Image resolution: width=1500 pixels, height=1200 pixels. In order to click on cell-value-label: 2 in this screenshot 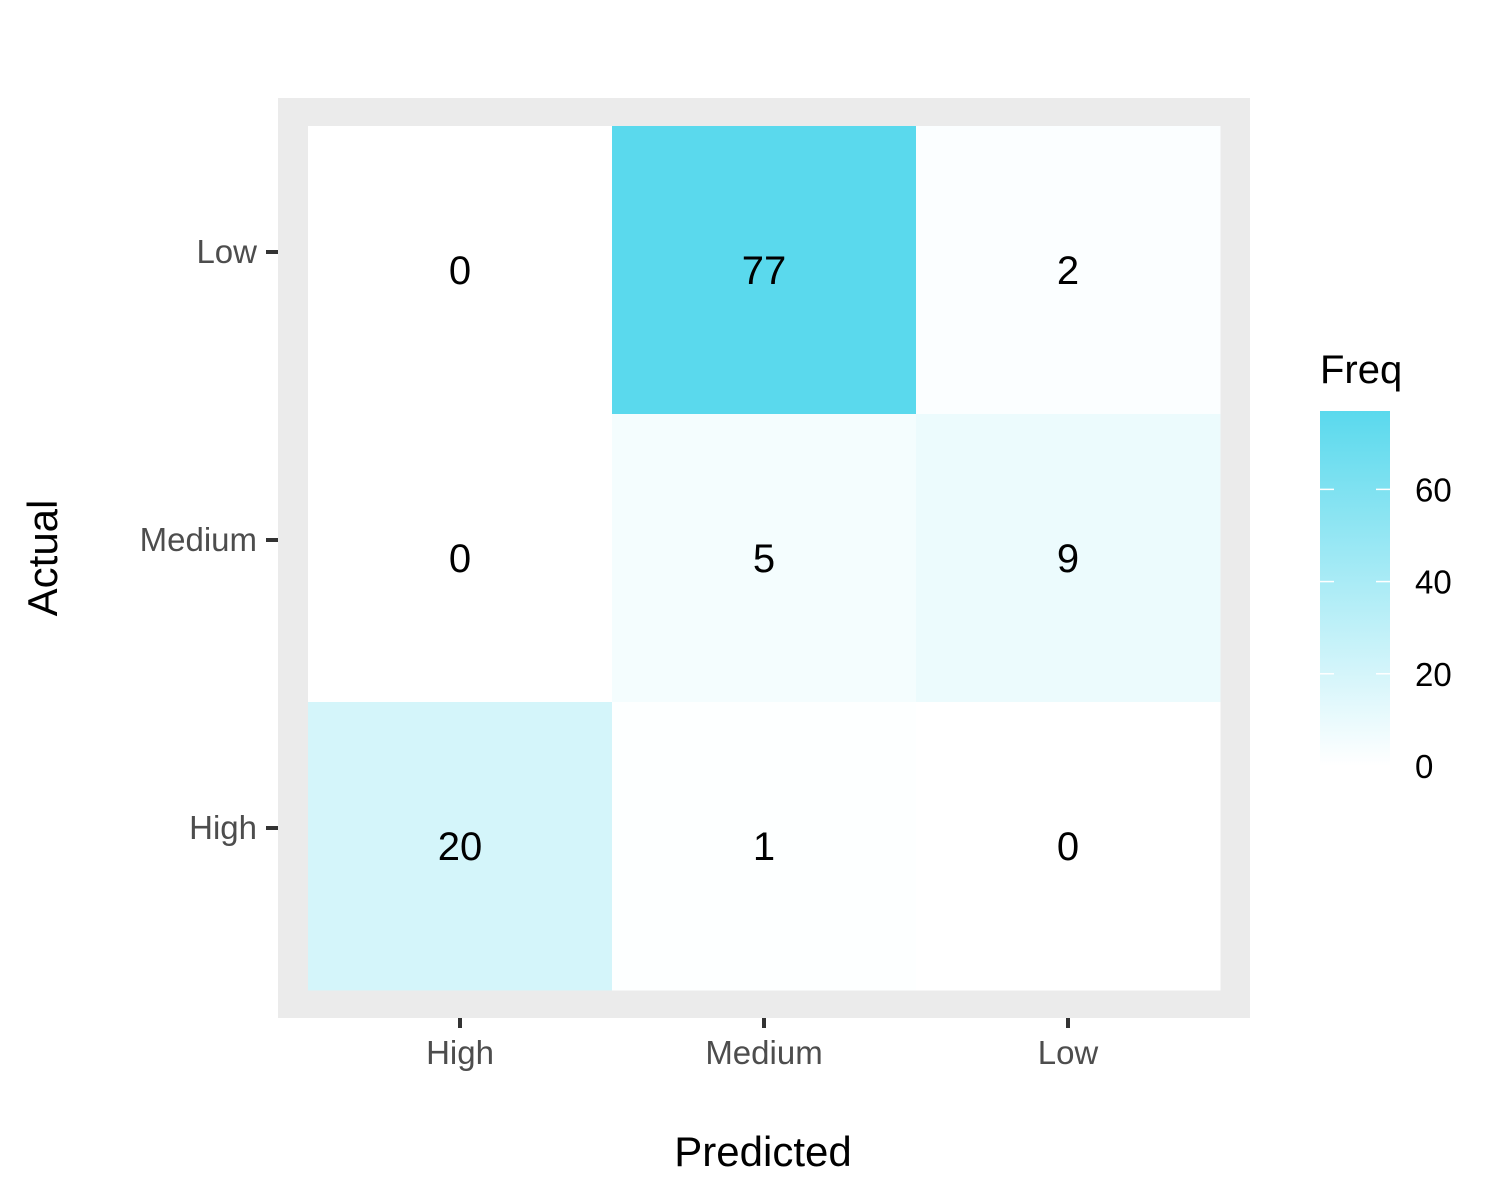, I will do `click(1068, 271)`.